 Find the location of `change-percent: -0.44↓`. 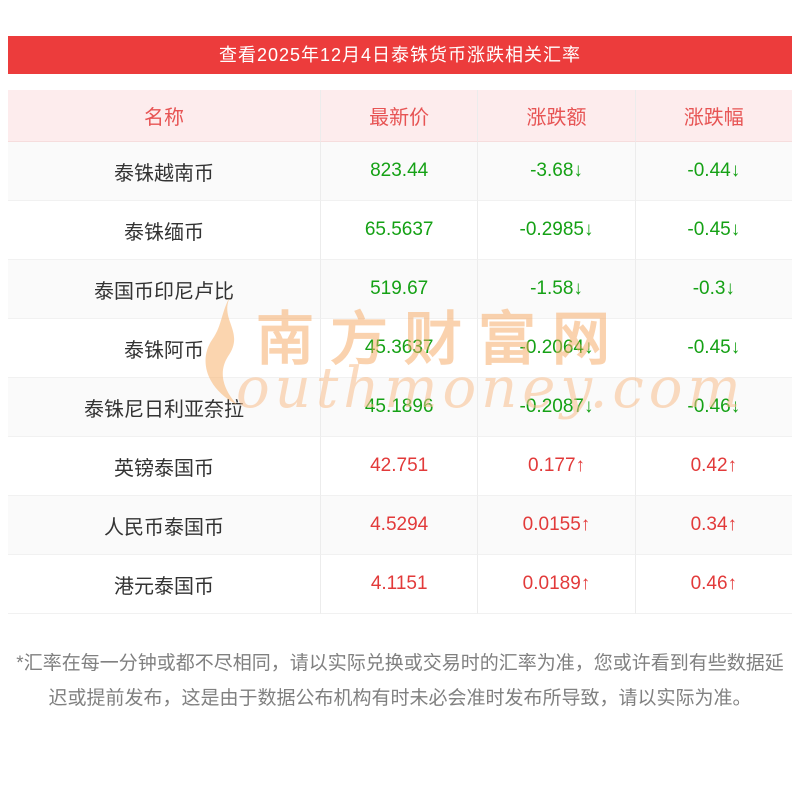

change-percent: -0.44↓ is located at coordinates (713, 171).